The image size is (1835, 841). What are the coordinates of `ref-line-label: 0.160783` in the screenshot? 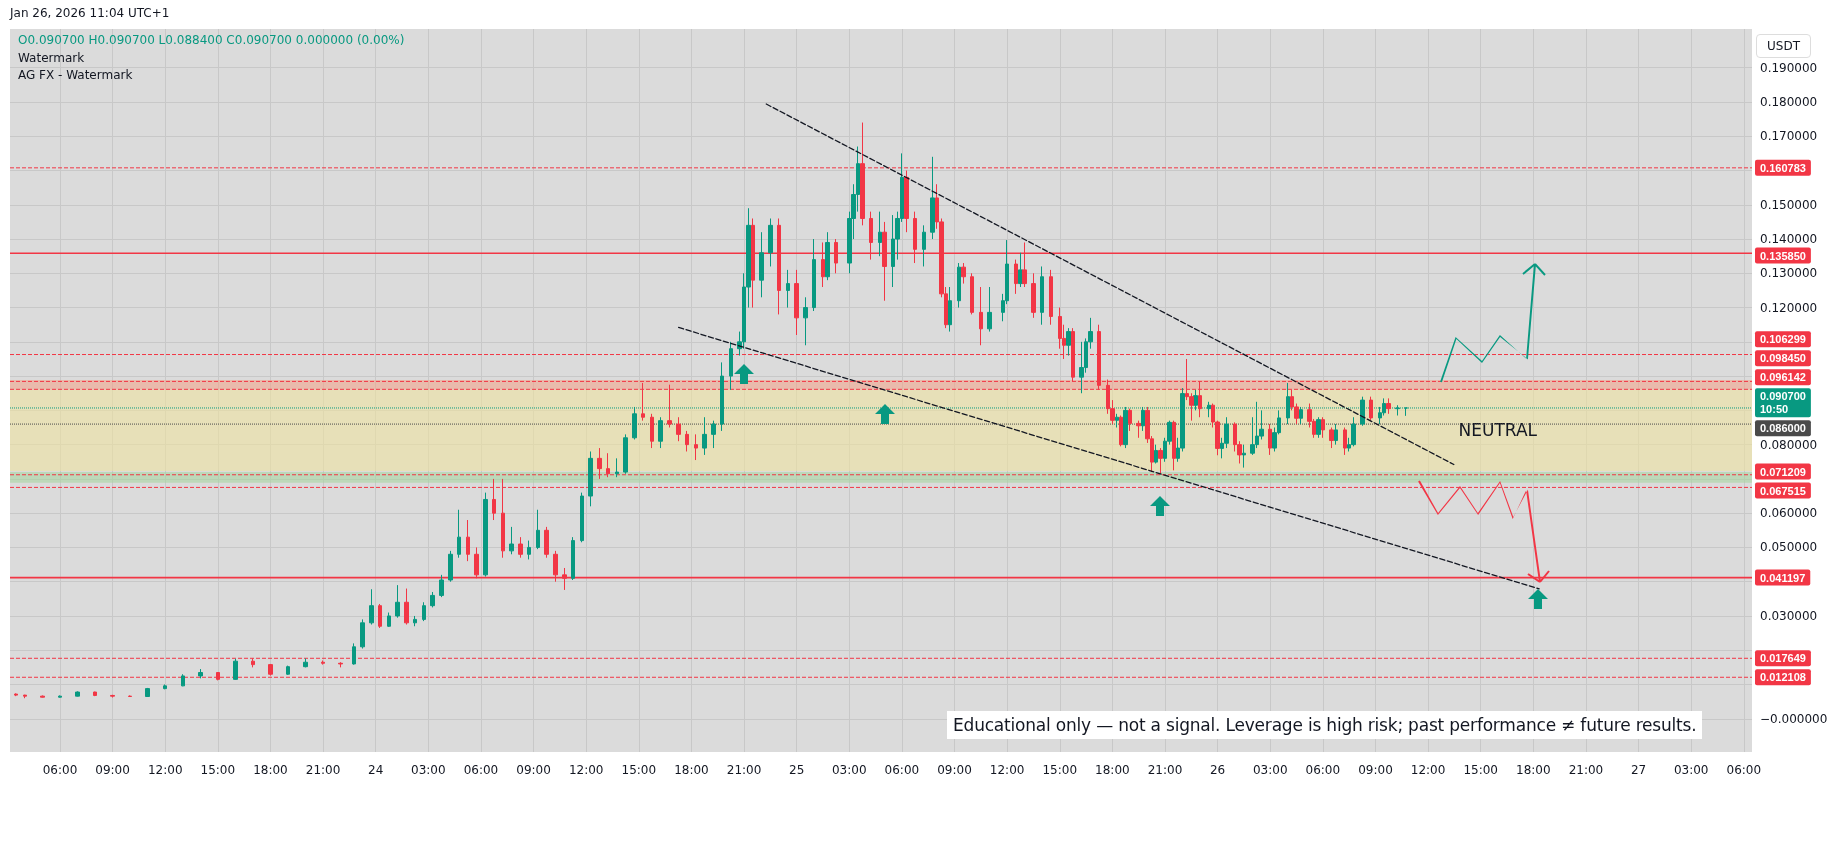 It's located at (1783, 167).